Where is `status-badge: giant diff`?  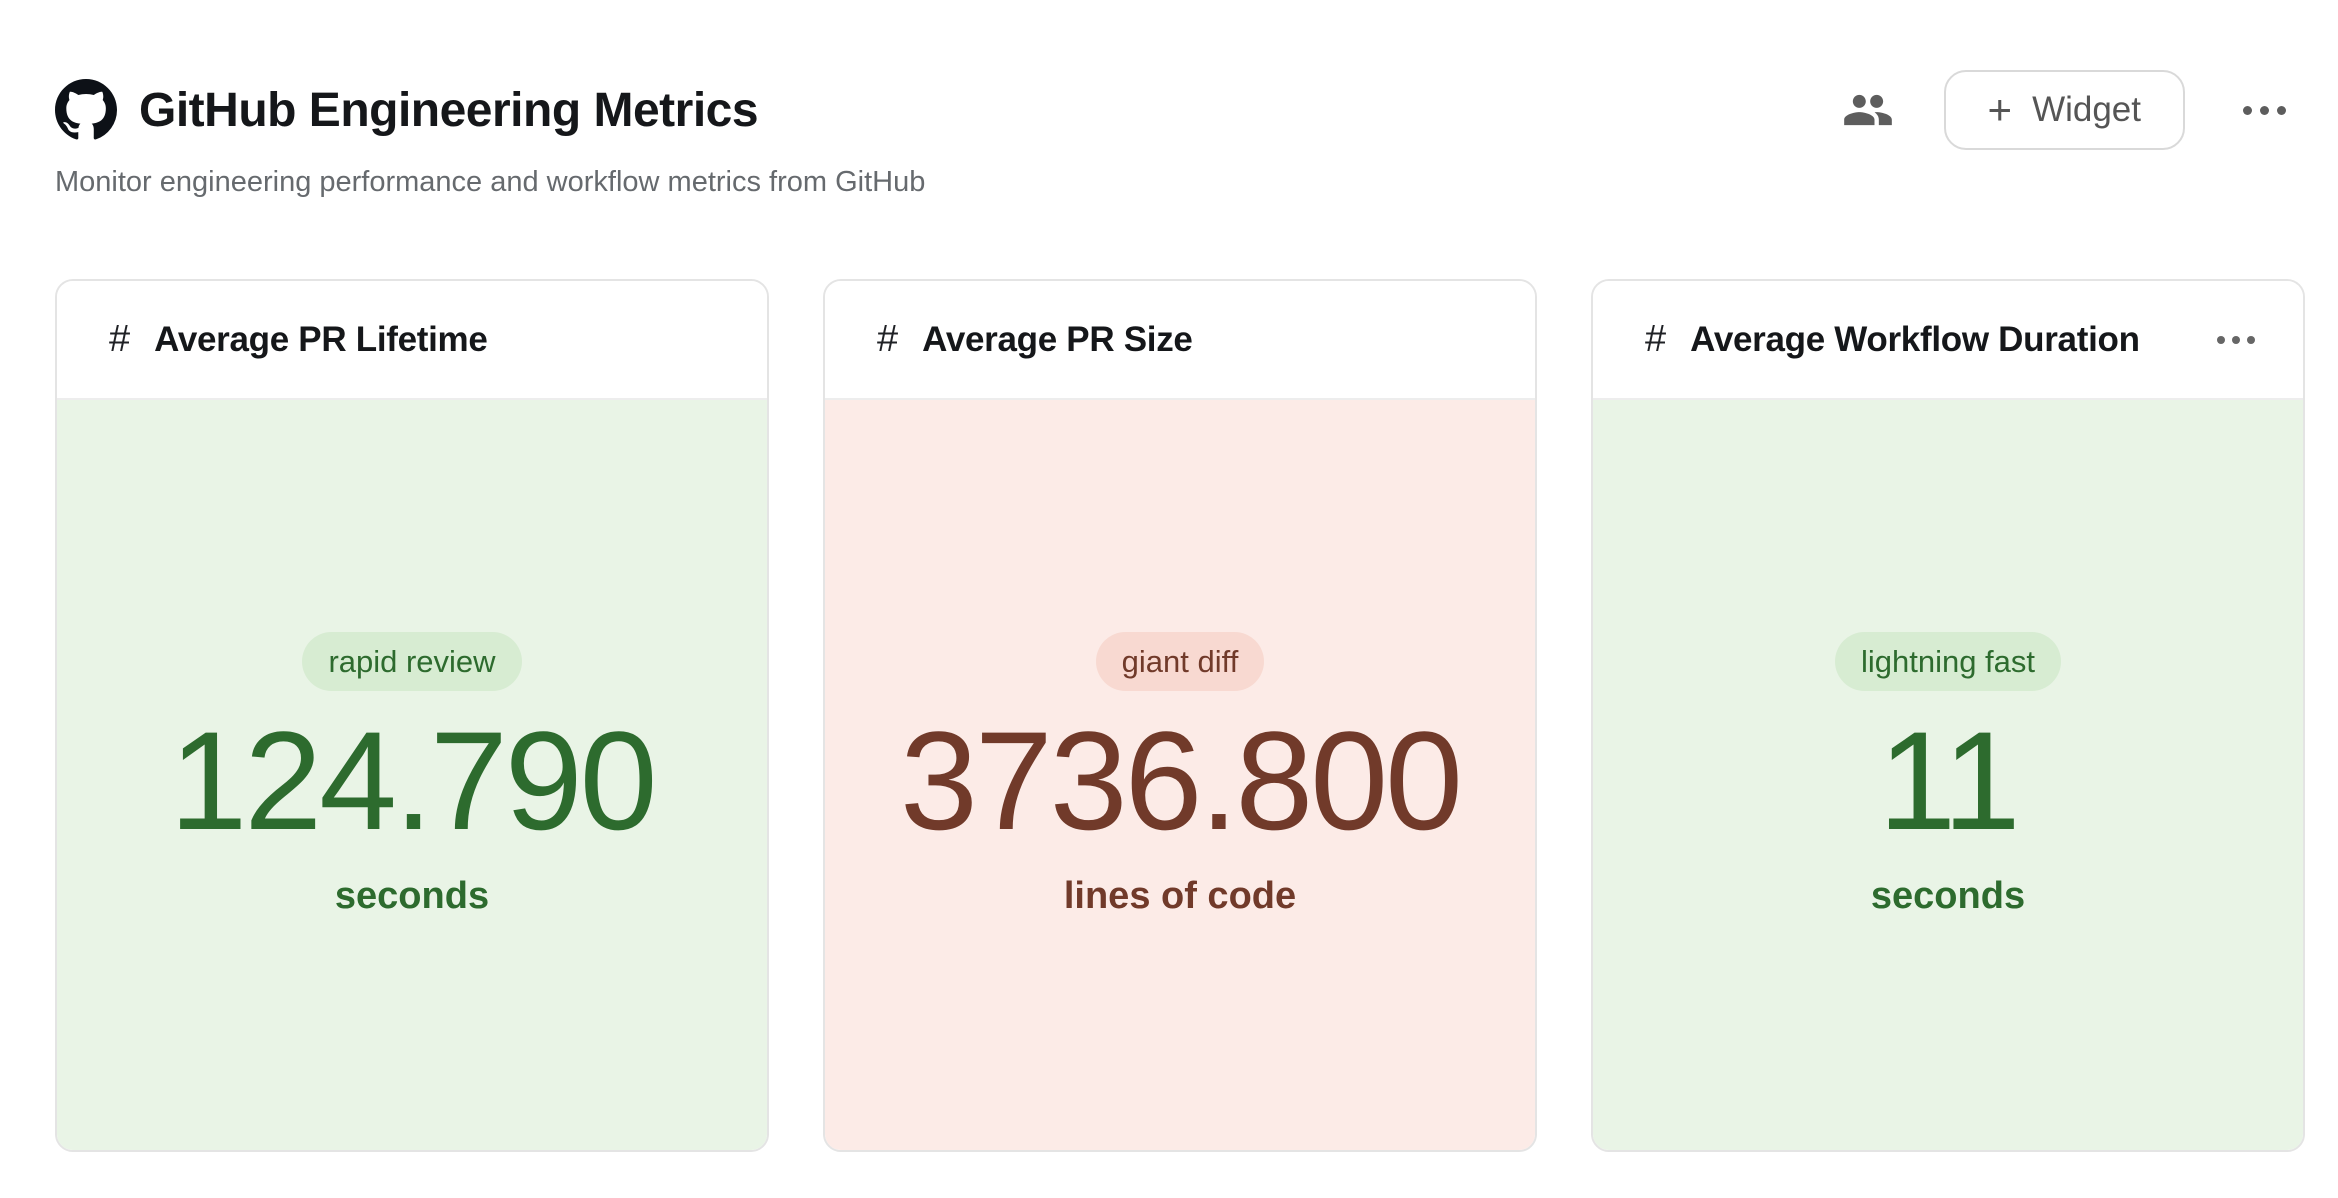
status-badge: giant diff is located at coordinates (1180, 661).